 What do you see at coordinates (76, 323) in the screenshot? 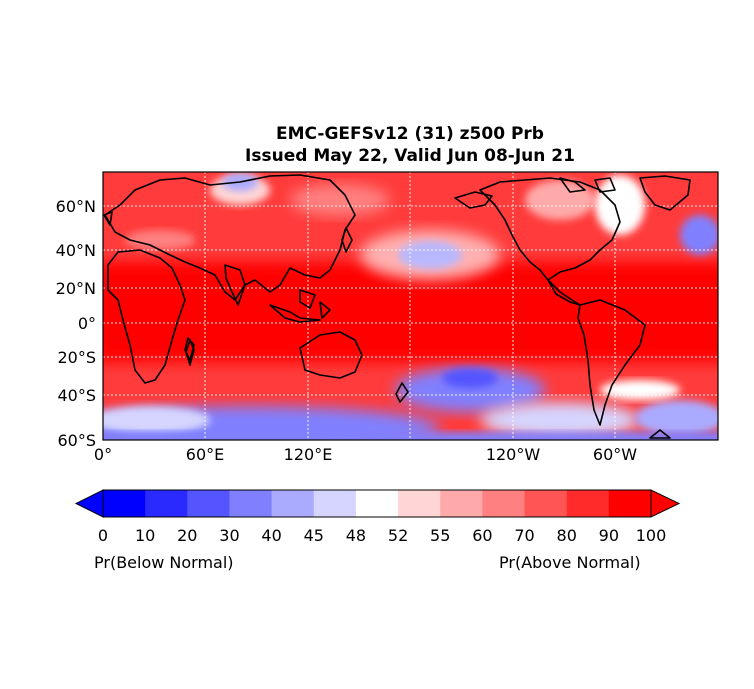
I see `latitude-labels: 60°N 40°N 20°N 0° 20°S 40°S 60°S` at bounding box center [76, 323].